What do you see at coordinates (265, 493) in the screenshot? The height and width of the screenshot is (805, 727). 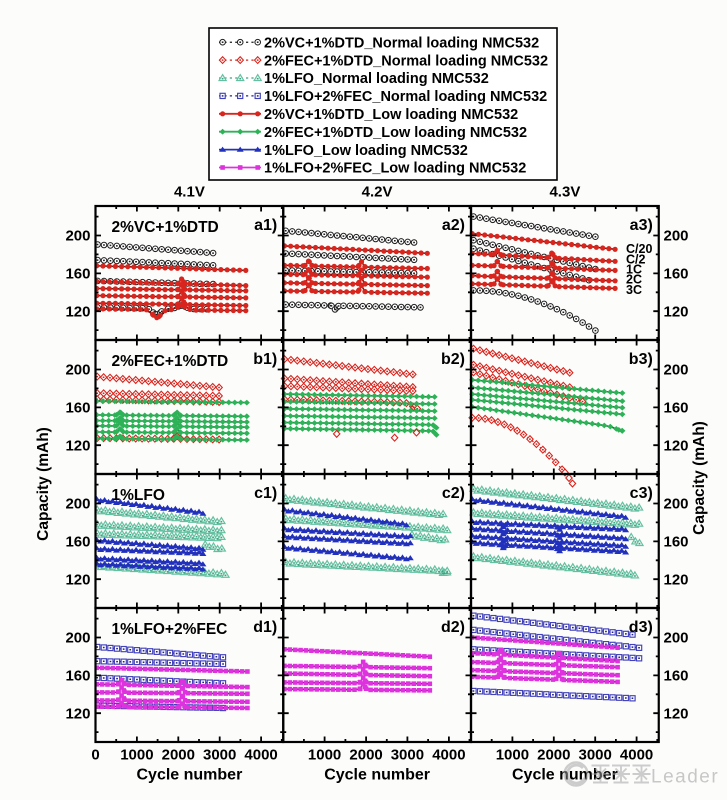 I see `svg-text: c1)` at bounding box center [265, 493].